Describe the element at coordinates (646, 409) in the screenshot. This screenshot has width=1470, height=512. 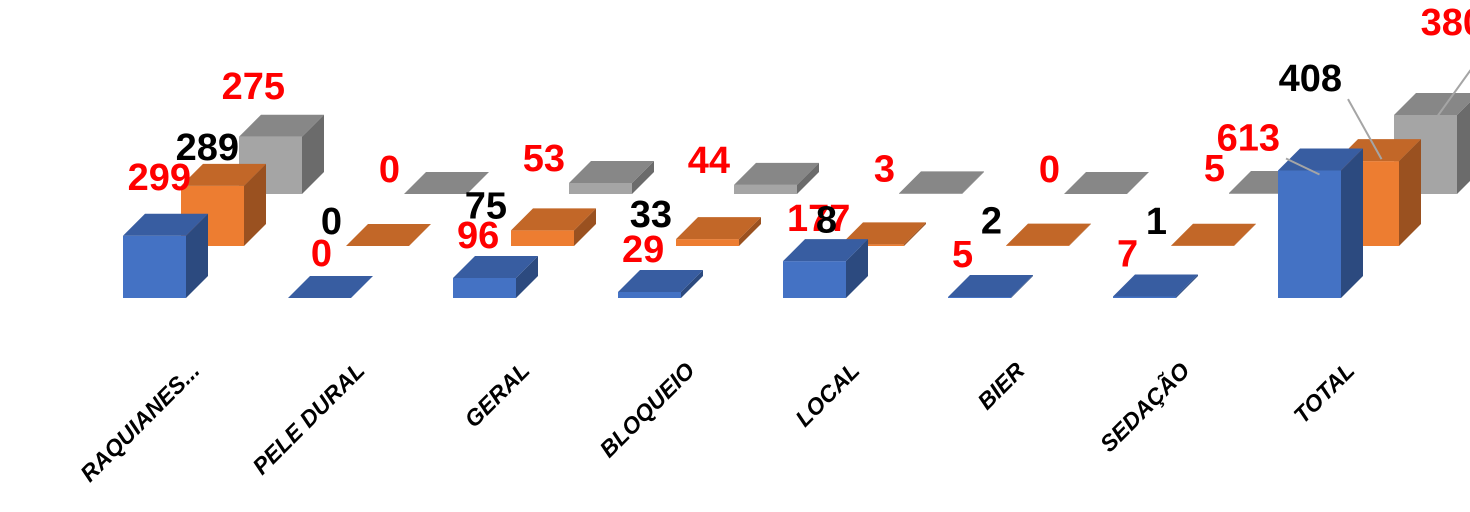
I see `category-label-4: BLOQUEIO` at that location.